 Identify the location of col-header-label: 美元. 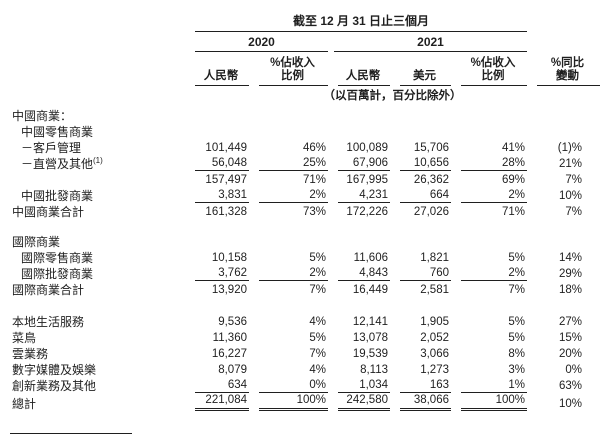
(425, 78).